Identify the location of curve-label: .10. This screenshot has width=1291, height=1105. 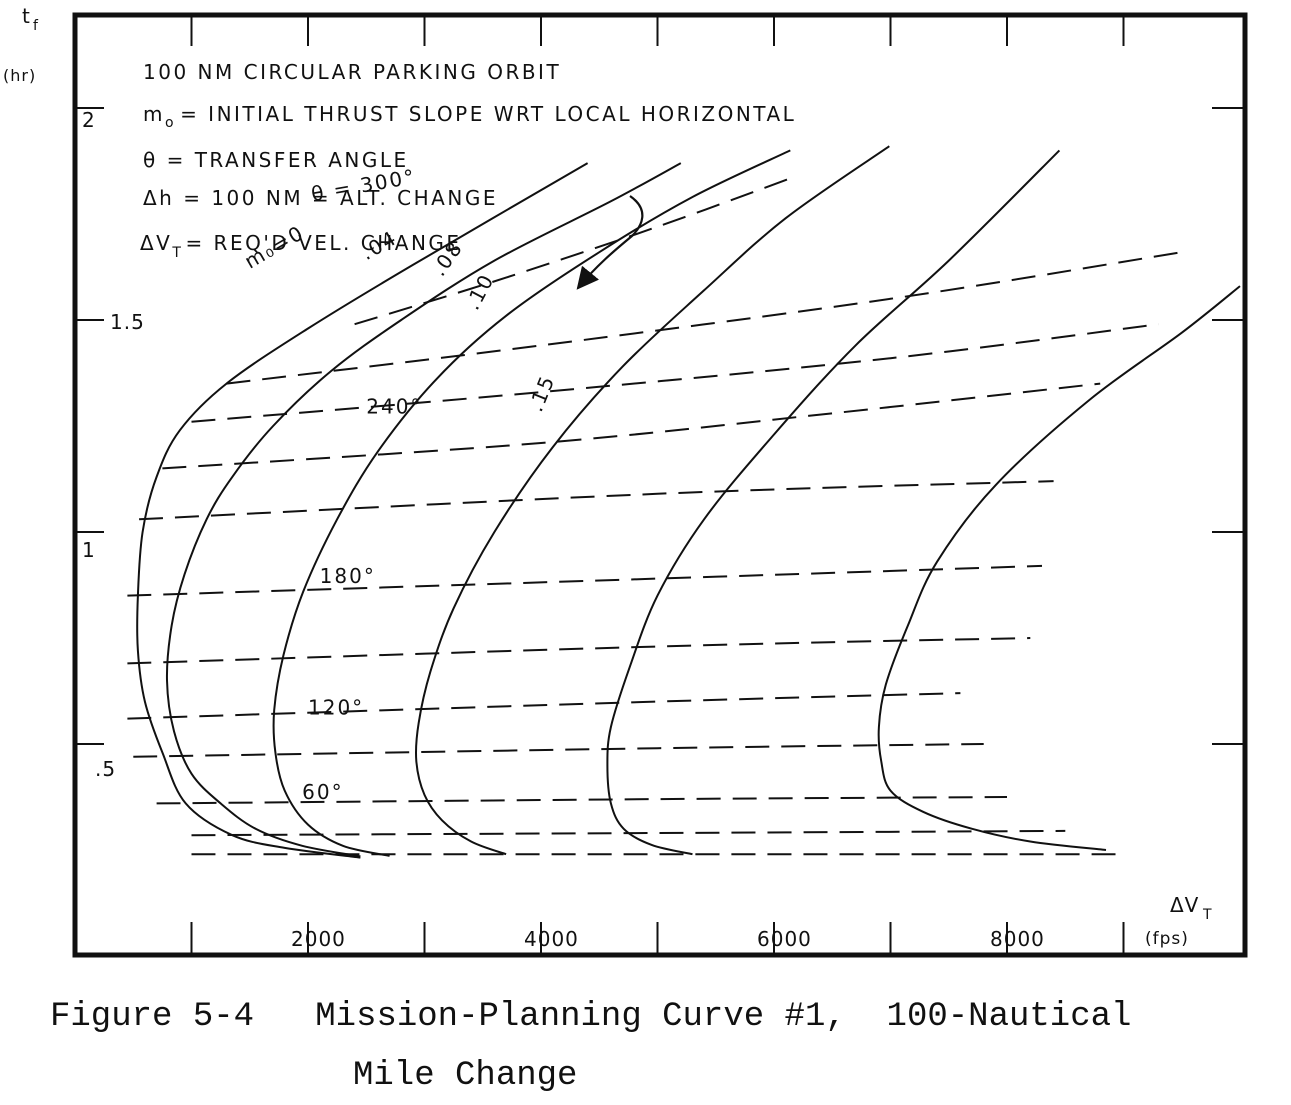
(479, 291).